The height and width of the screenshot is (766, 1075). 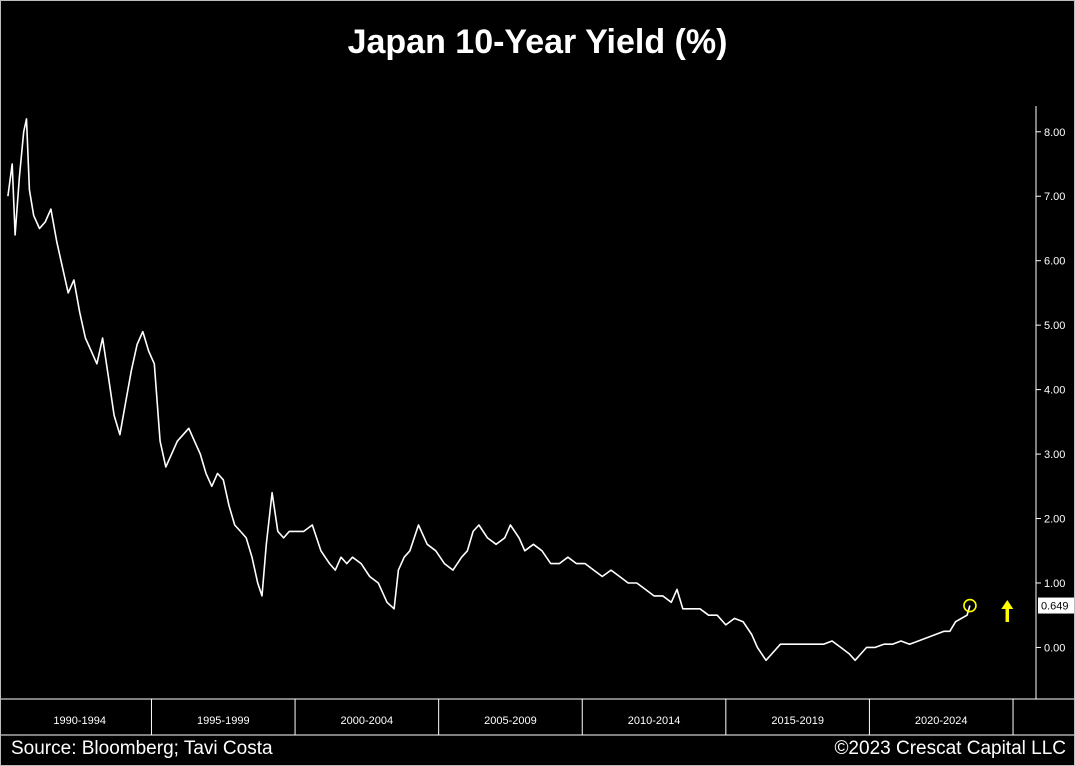 What do you see at coordinates (1054, 133) in the screenshot?
I see `y-tick-label: 8.00` at bounding box center [1054, 133].